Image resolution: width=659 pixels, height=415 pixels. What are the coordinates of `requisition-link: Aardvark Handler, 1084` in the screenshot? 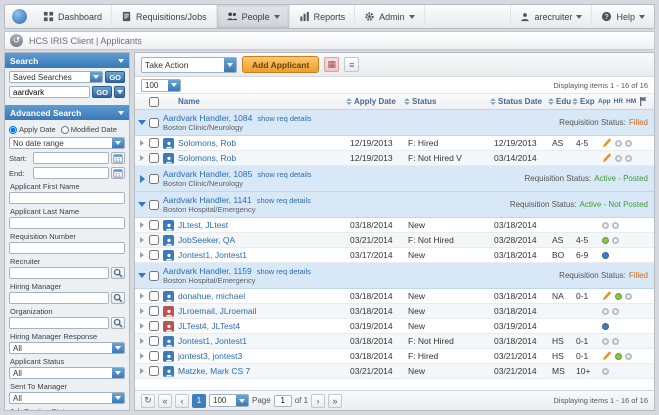 It's located at (208, 117).